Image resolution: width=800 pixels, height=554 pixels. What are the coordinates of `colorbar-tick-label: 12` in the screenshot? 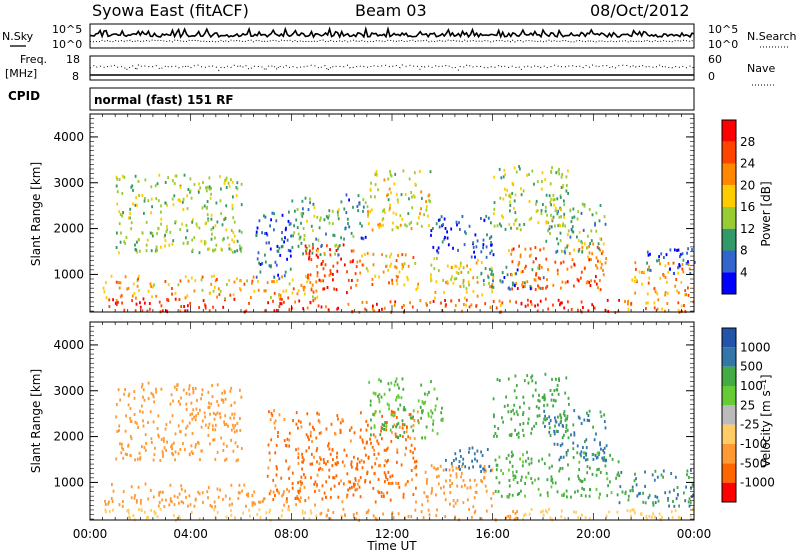 It's located at (747, 229).